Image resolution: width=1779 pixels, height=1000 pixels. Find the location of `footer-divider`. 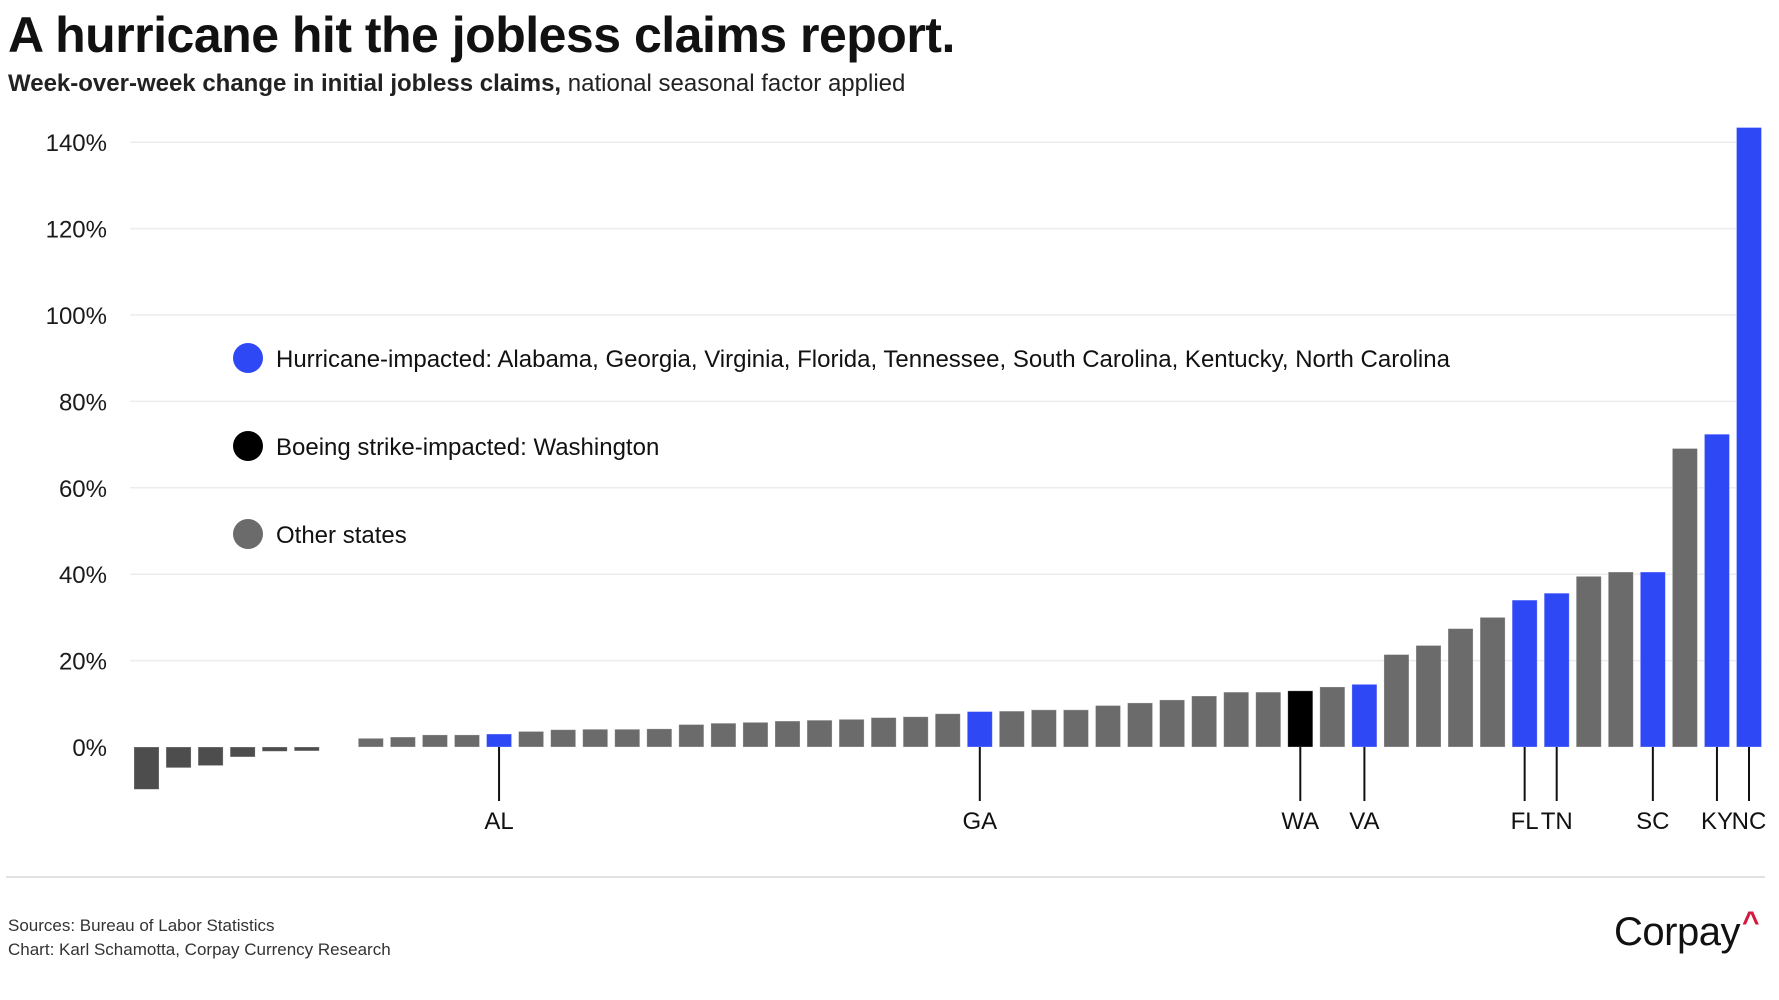

footer-divider is located at coordinates (885, 877).